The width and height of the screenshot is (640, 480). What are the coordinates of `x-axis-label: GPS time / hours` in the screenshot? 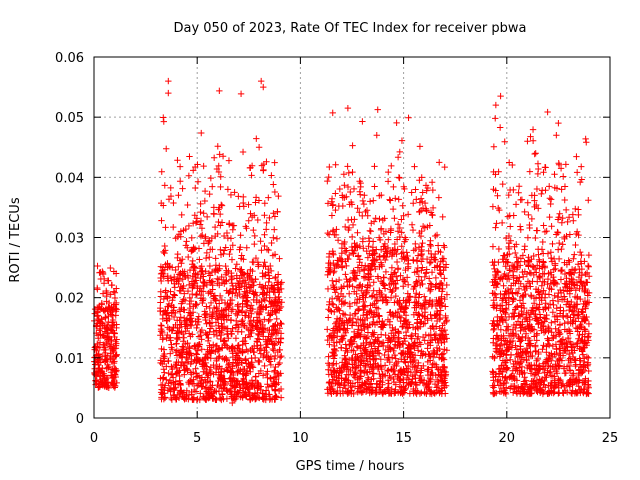 It's located at (350, 466).